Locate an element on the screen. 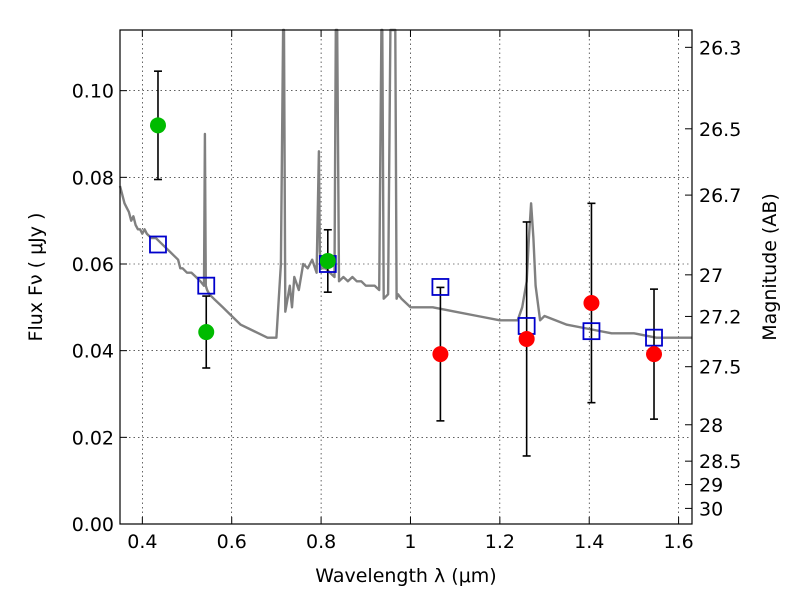 This screenshot has width=800, height=600. mag-tick-label: 30 is located at coordinates (711, 509).